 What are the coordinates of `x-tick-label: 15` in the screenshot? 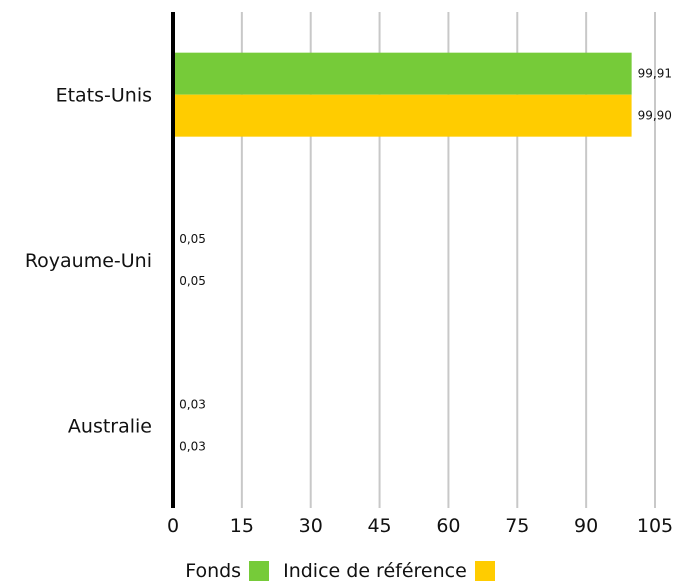 It's located at (242, 526).